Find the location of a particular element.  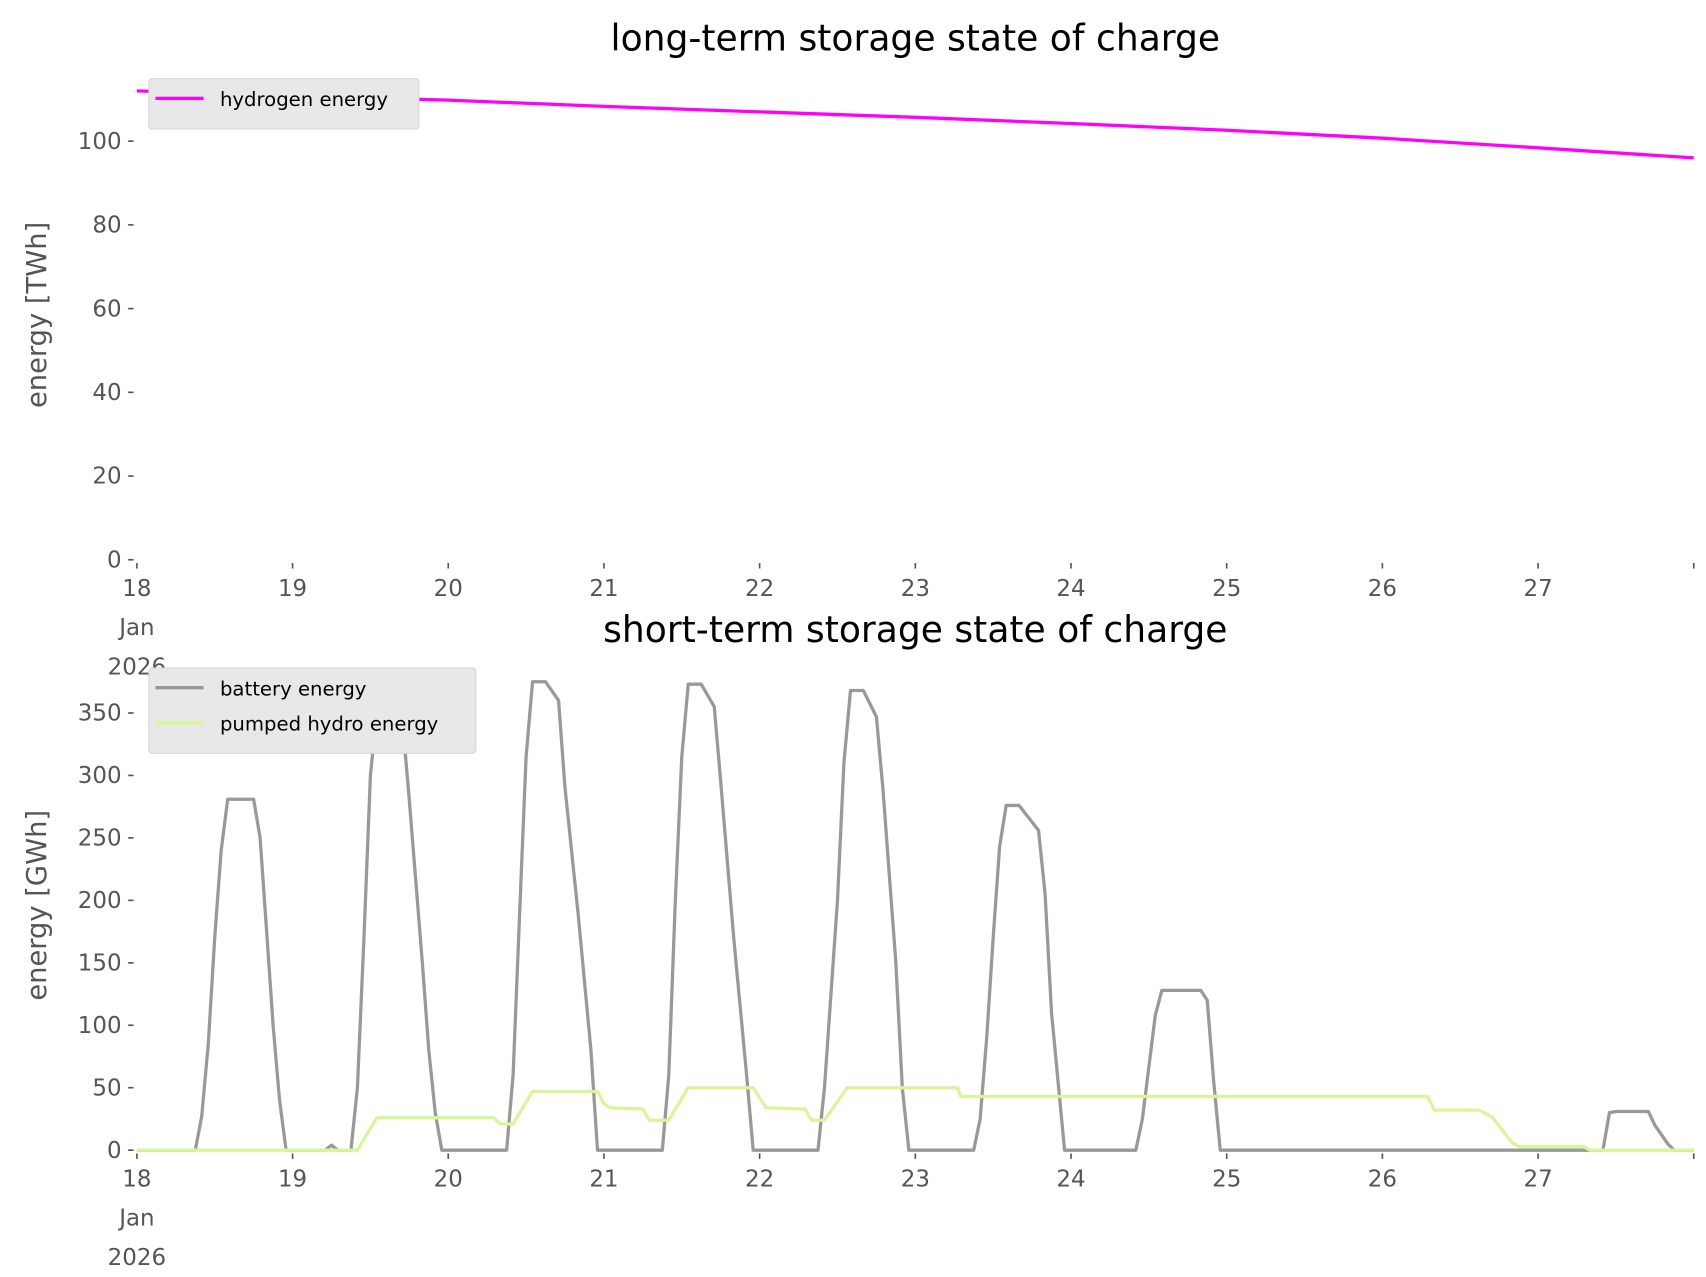

chart-title: short-term storage state of charge is located at coordinates (915, 630).